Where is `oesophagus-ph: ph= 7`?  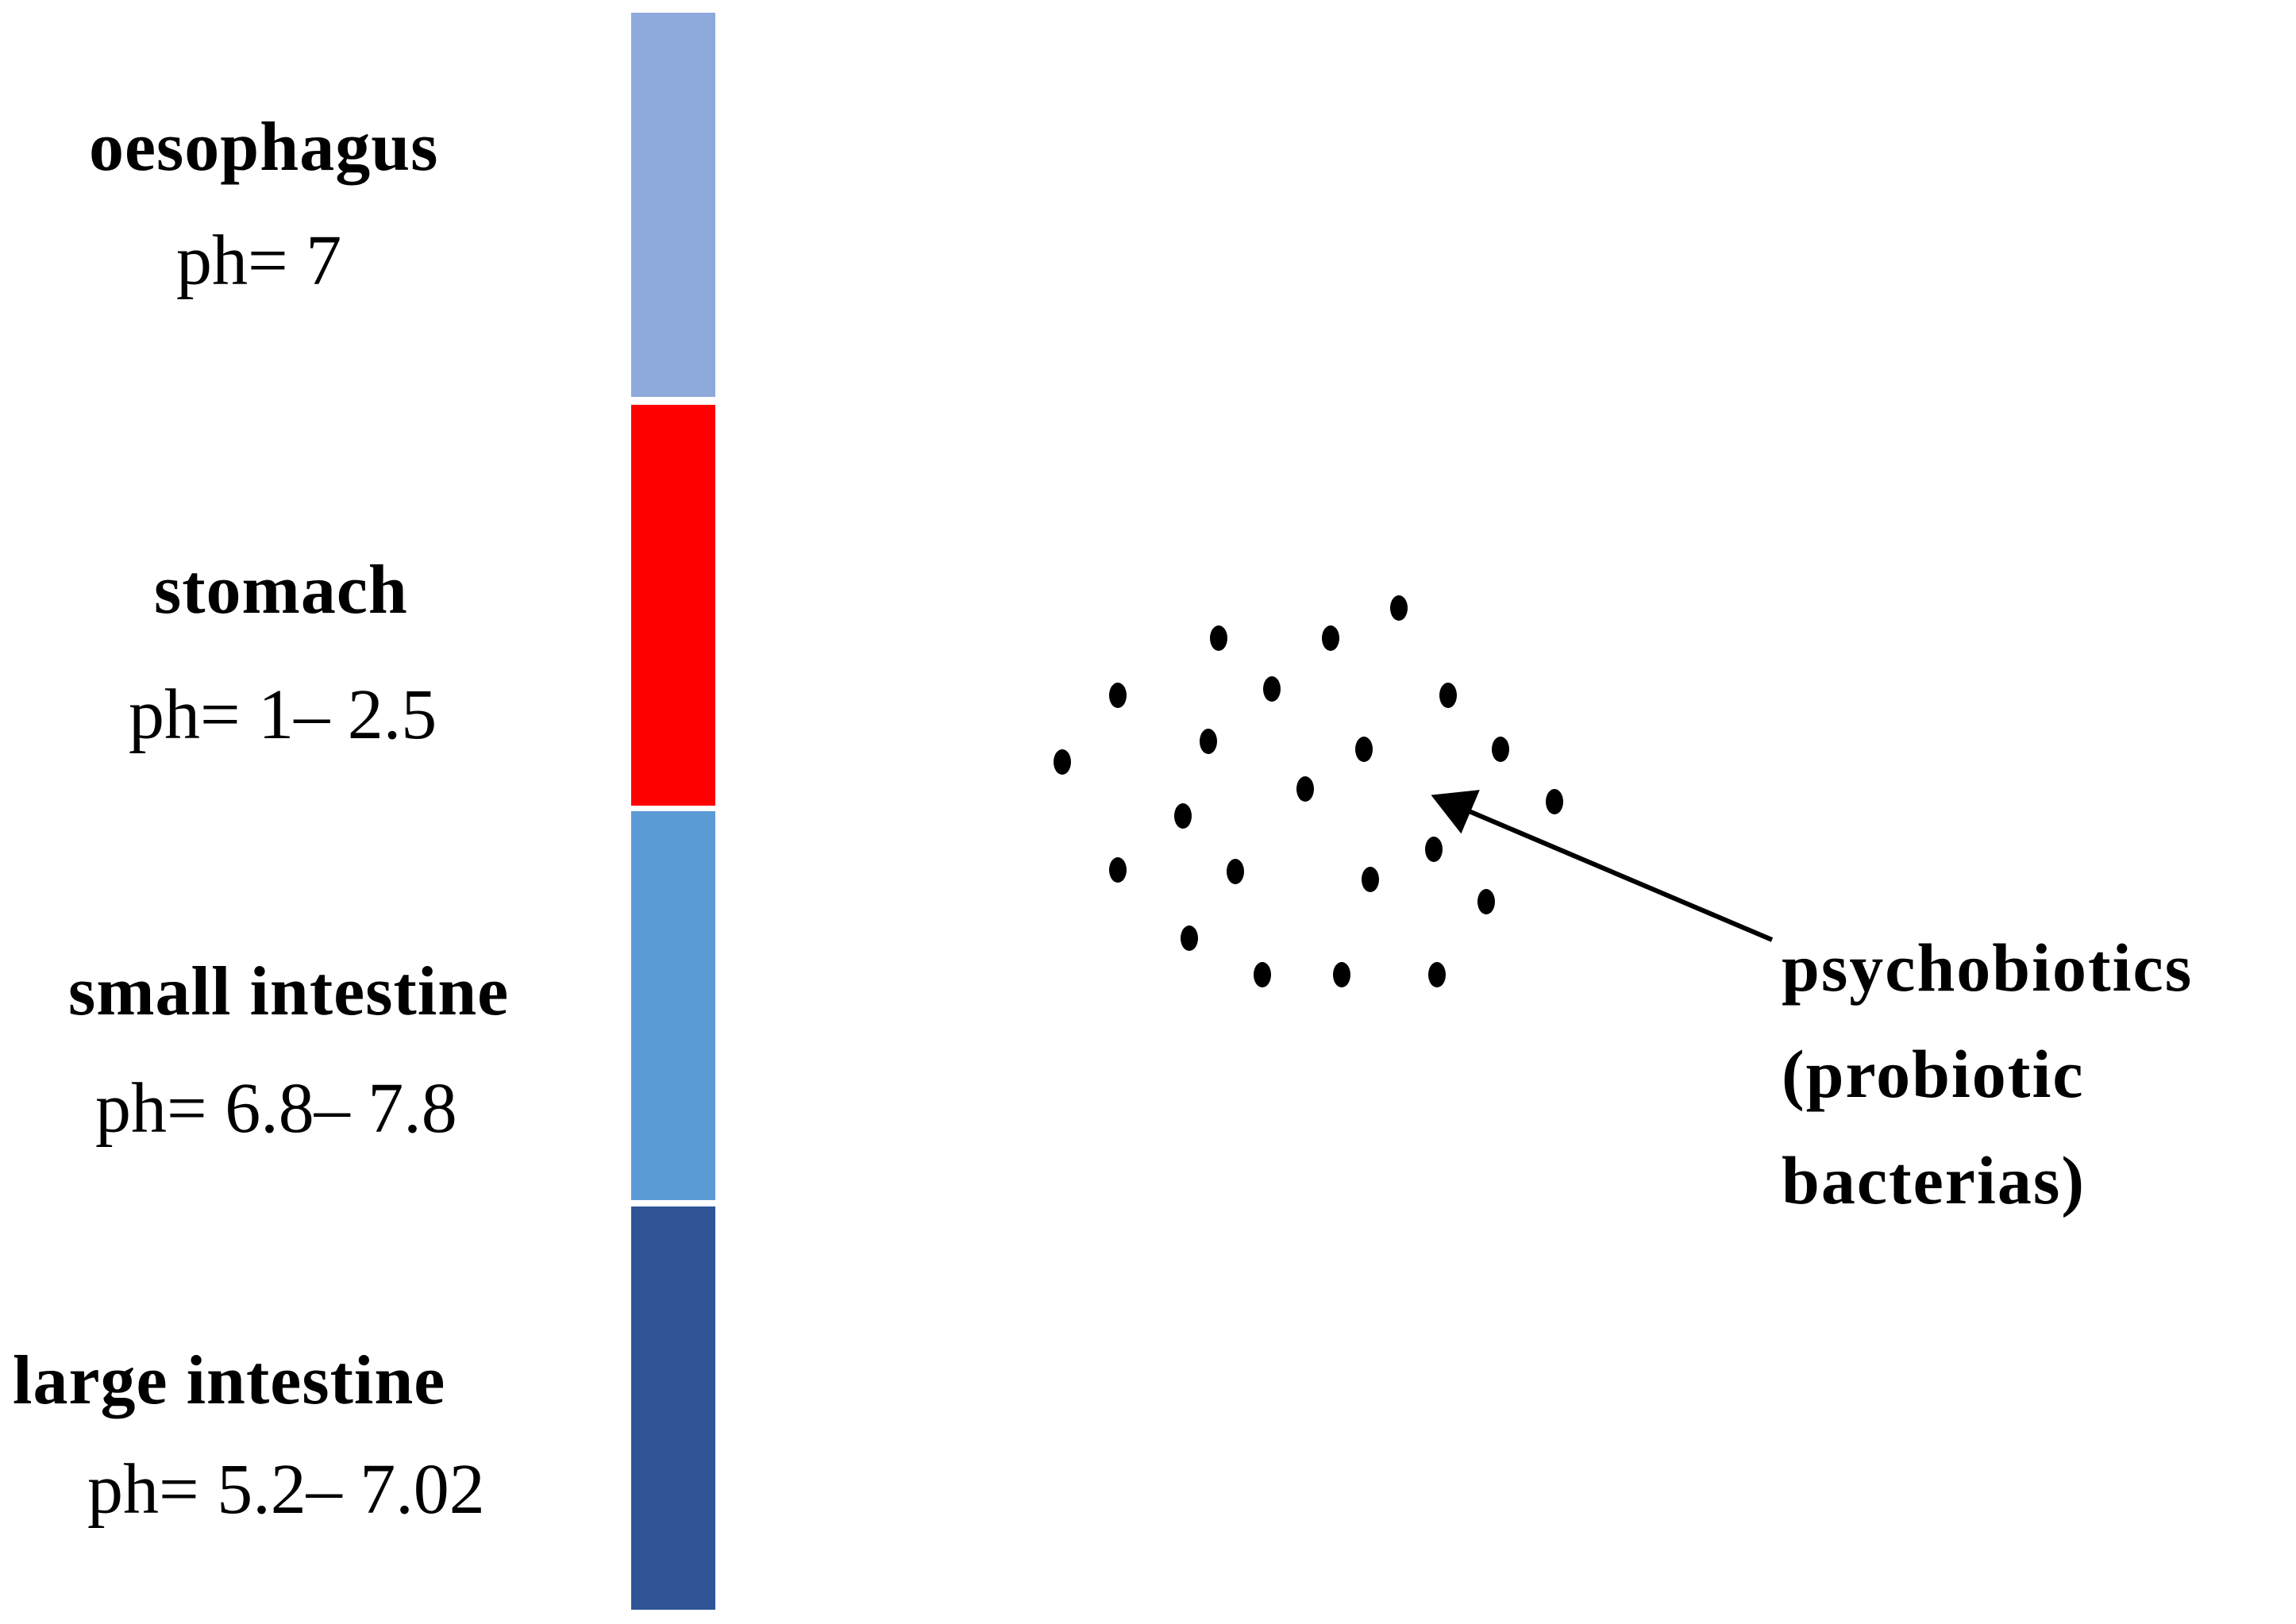 oesophagus-ph: ph= 7 is located at coordinates (259, 260).